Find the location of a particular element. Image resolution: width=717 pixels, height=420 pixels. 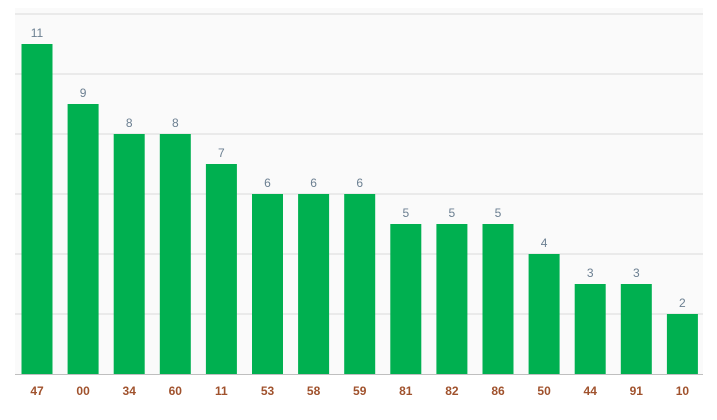

category-label: 59 is located at coordinates (360, 391).